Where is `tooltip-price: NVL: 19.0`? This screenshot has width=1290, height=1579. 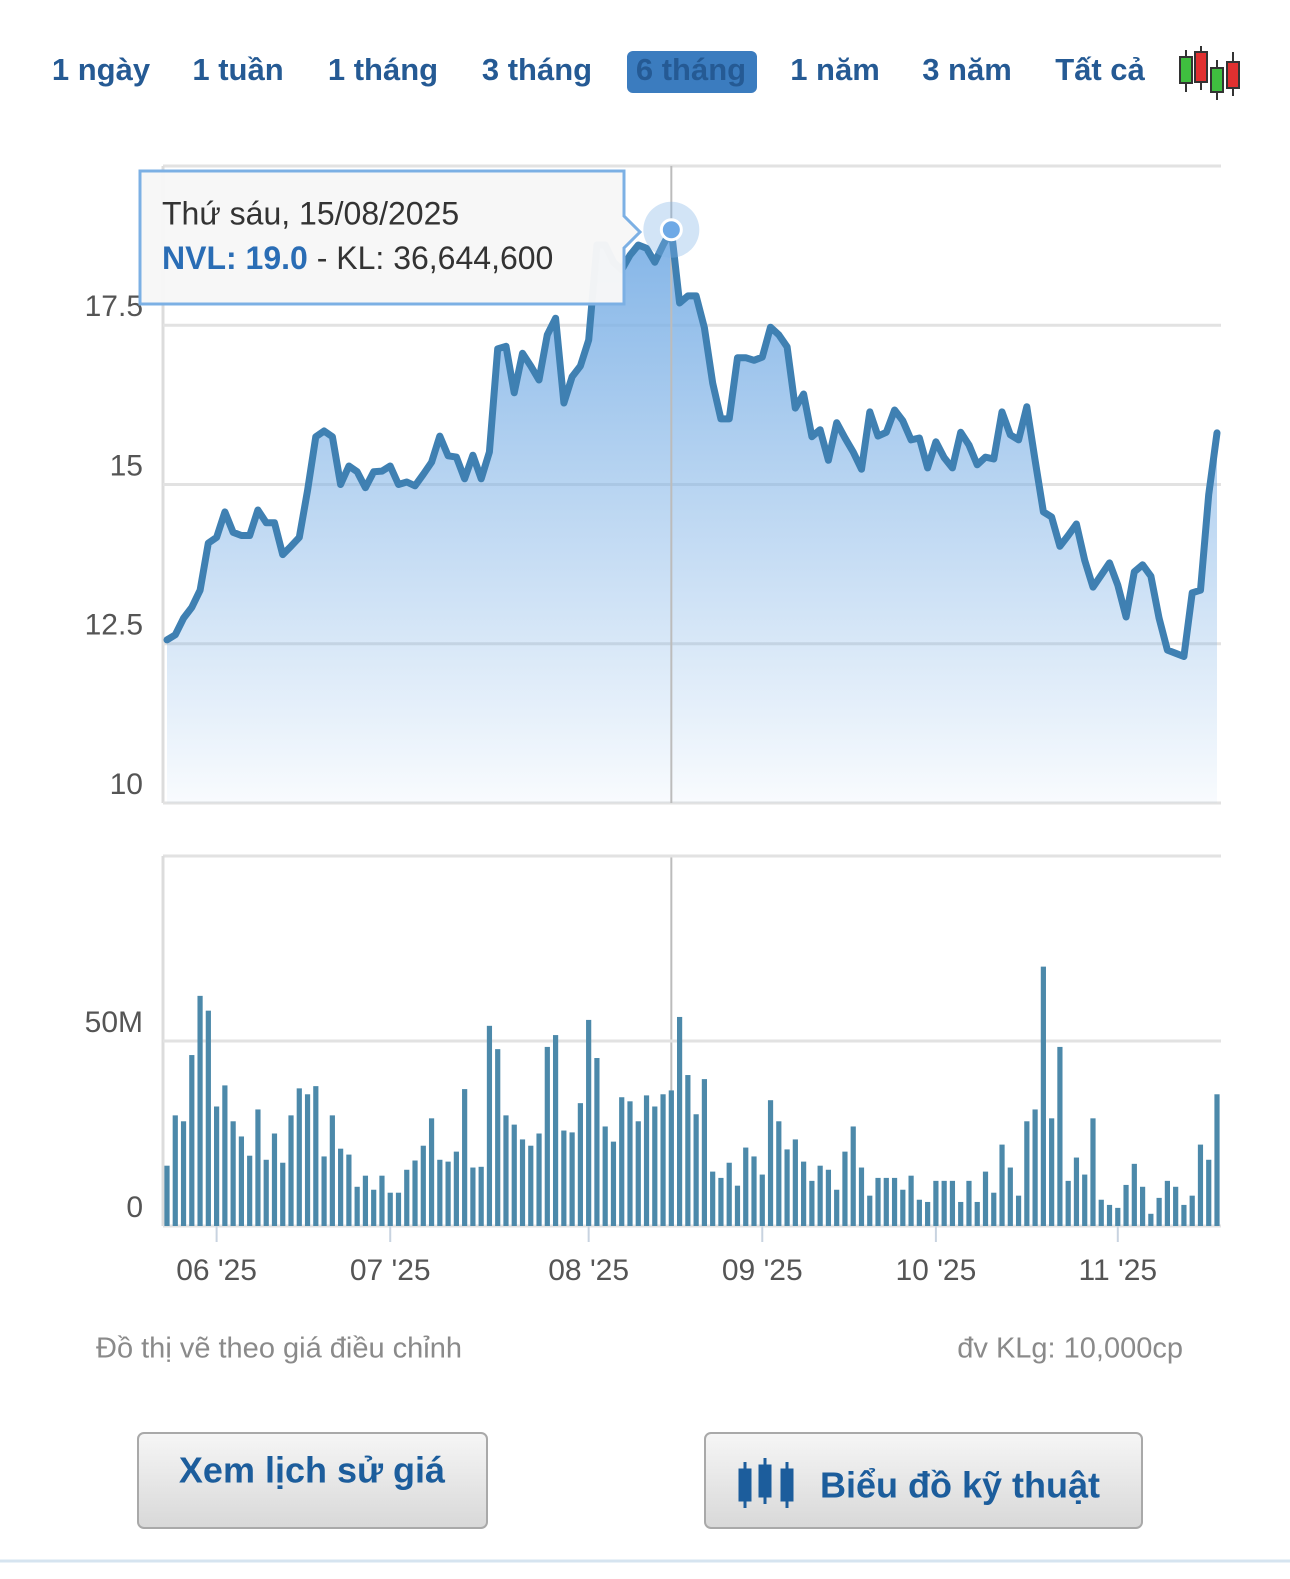 tooltip-price: NVL: 19.0 is located at coordinates (235, 258).